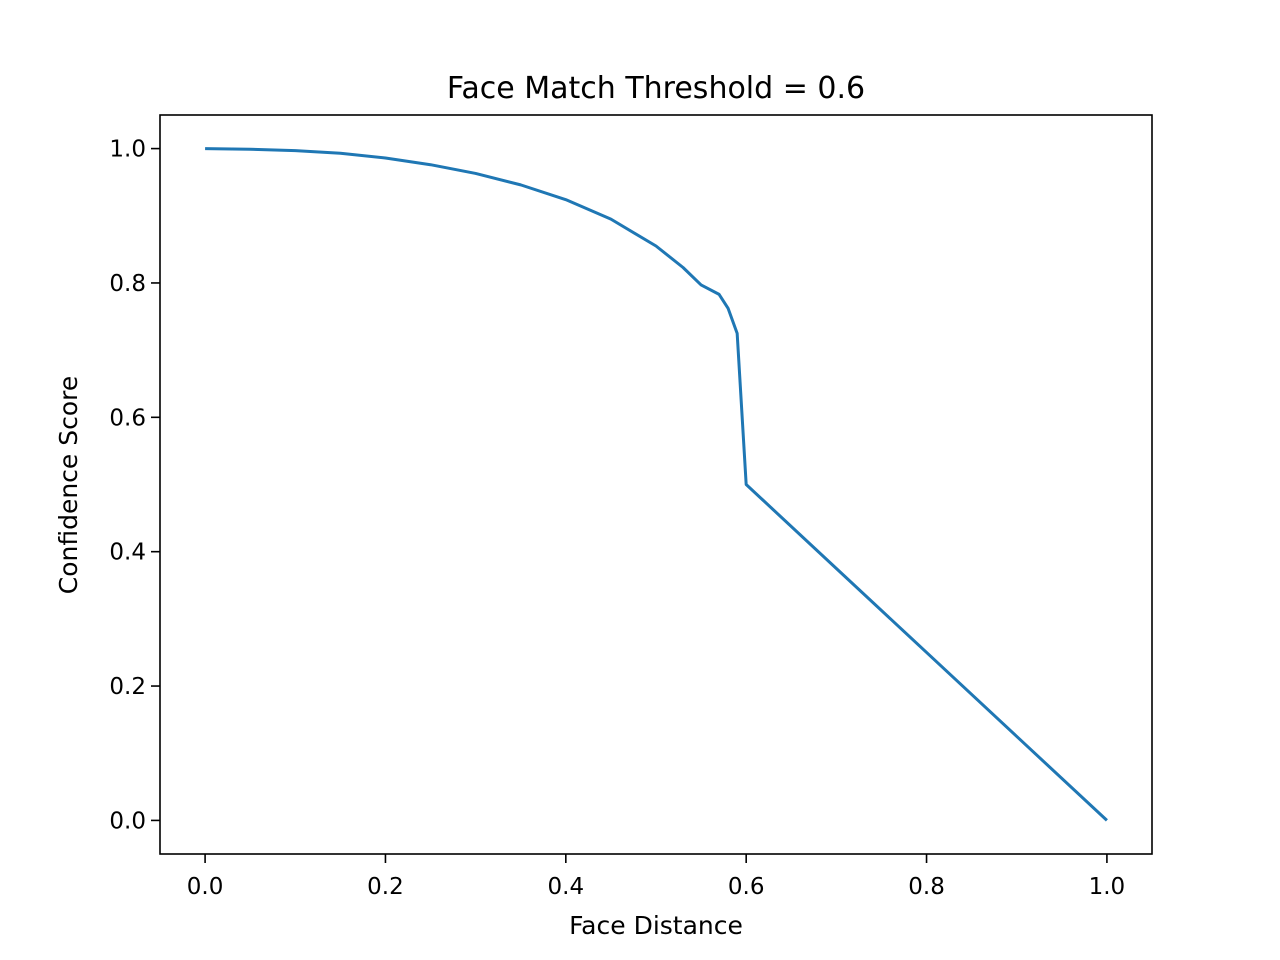 The image size is (1280, 960). Describe the element at coordinates (127, 418) in the screenshot. I see `y-tick-label: 0.6` at that location.